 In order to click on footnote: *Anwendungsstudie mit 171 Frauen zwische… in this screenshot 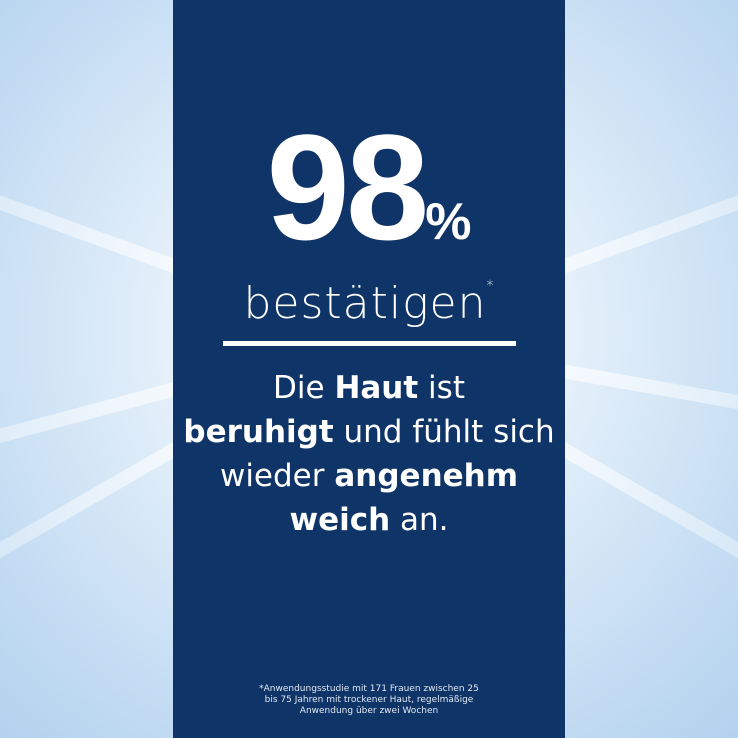, I will do `click(369, 700)`.